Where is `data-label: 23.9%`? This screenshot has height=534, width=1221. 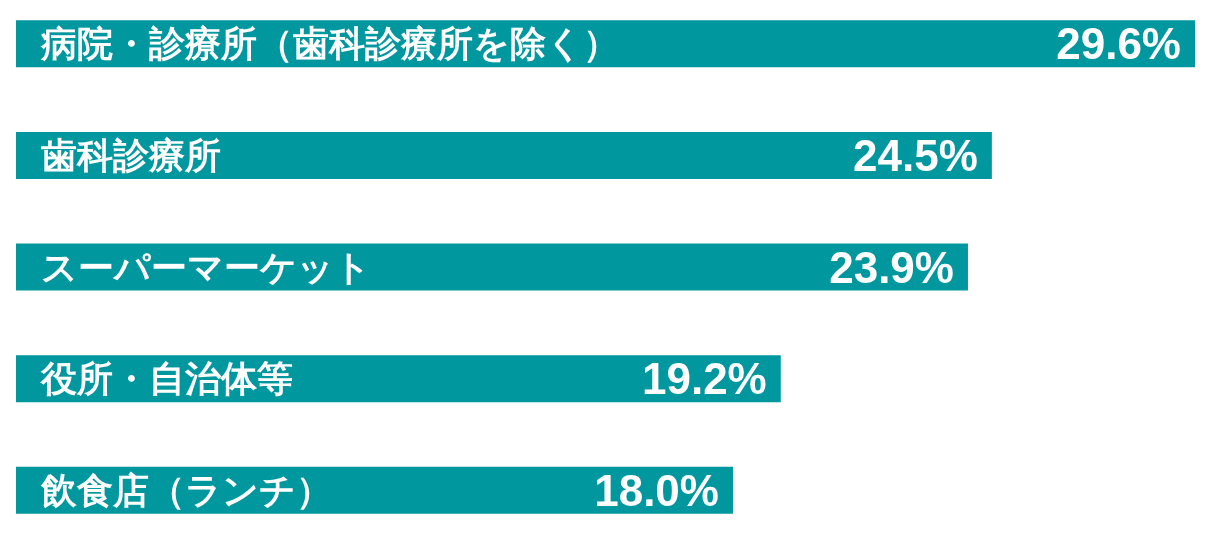 data-label: 23.9% is located at coordinates (891, 267).